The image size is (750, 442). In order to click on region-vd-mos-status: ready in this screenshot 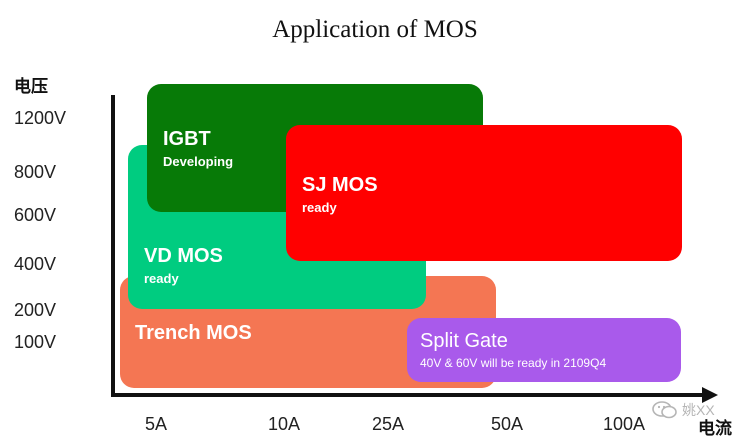, I will do `click(161, 278)`.